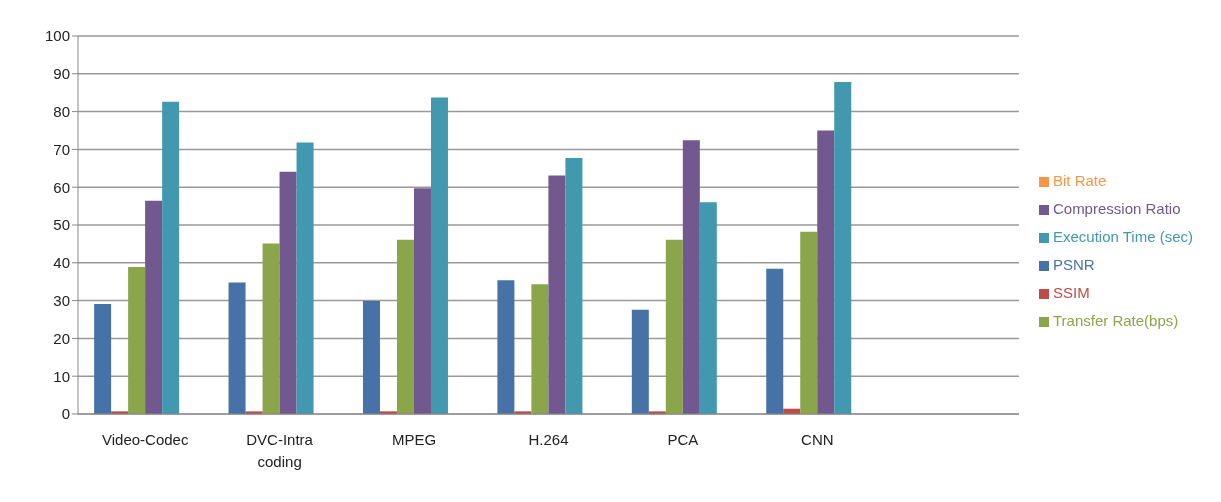 The height and width of the screenshot is (502, 1221). I want to click on legend-label: Compression Ratio, so click(1116, 208).